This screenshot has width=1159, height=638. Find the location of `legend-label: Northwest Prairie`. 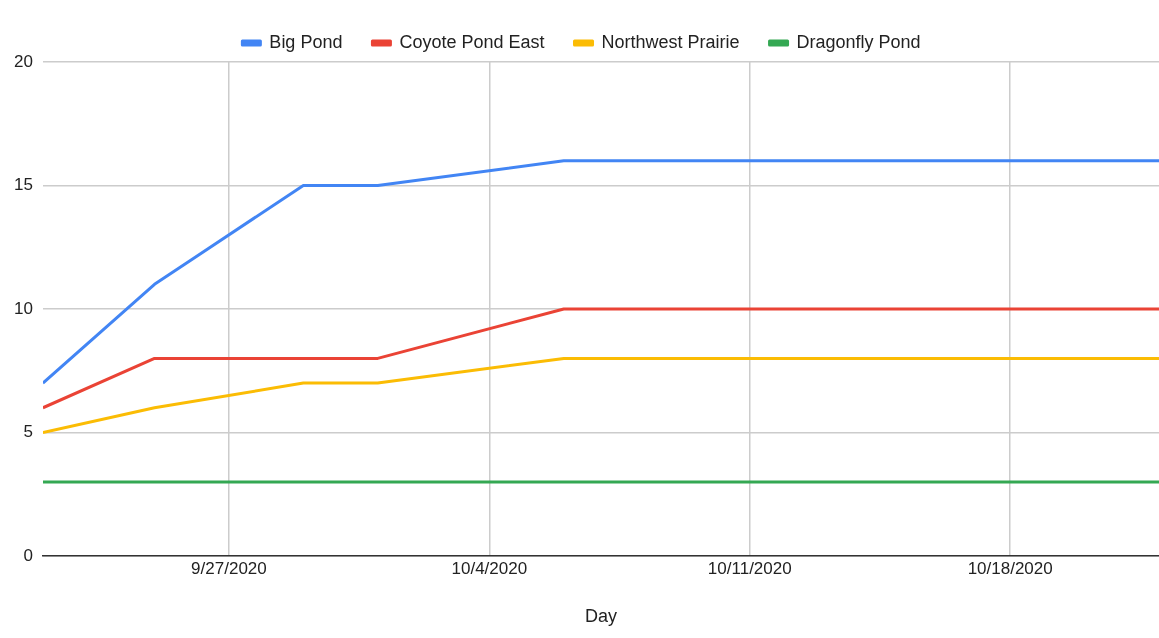

legend-label: Northwest Prairie is located at coordinates (670, 41).